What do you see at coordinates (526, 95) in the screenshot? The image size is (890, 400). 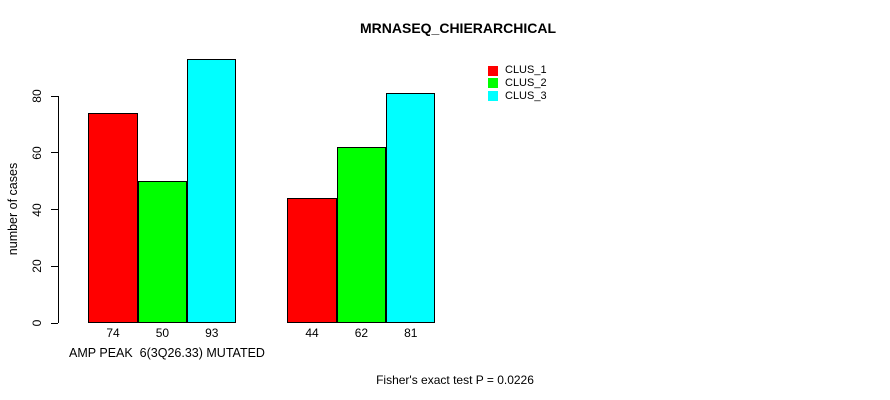 I see `legend-label-clus_3: CLUS_3` at bounding box center [526, 95].